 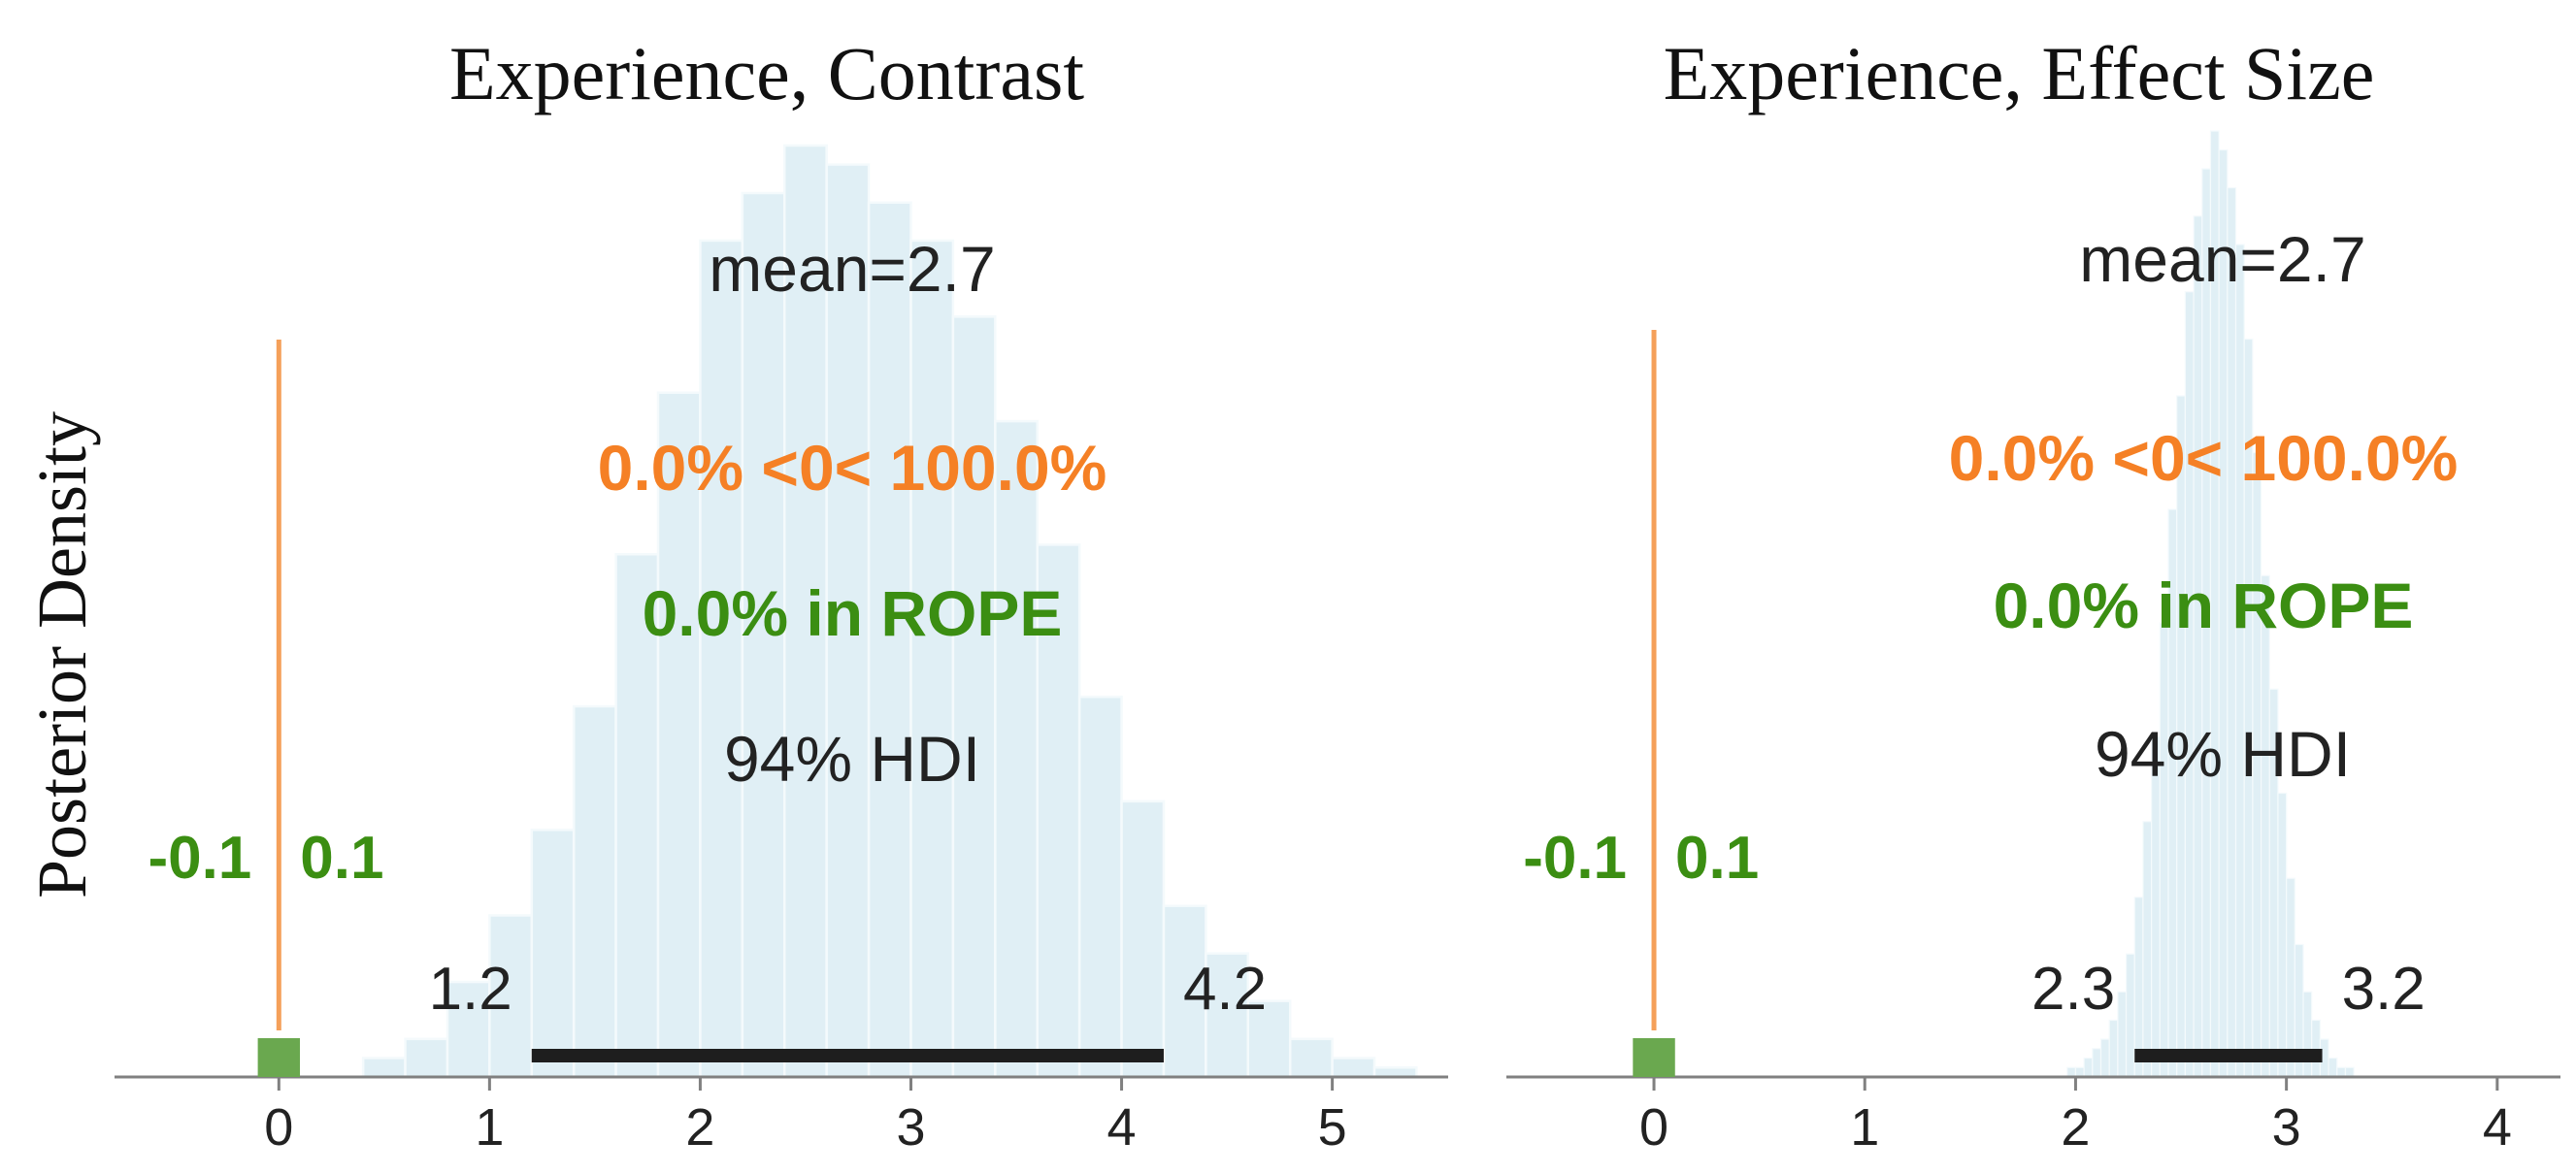 What do you see at coordinates (471, 989) in the screenshot?
I see `hdi-low-label: 1.2` at bounding box center [471, 989].